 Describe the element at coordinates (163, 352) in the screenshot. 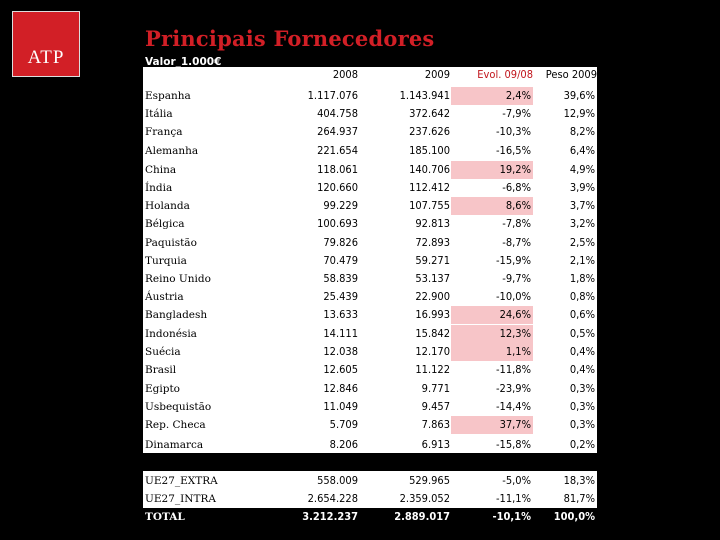

I see `row-country: Suécia` at that location.